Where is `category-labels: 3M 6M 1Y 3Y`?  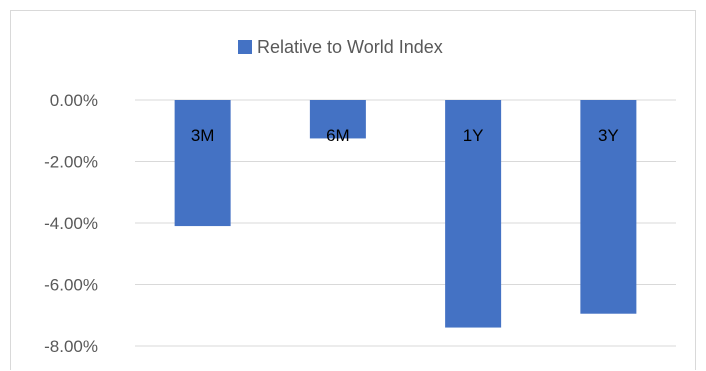
category-labels: 3M 6M 1Y 3Y is located at coordinates (405, 135).